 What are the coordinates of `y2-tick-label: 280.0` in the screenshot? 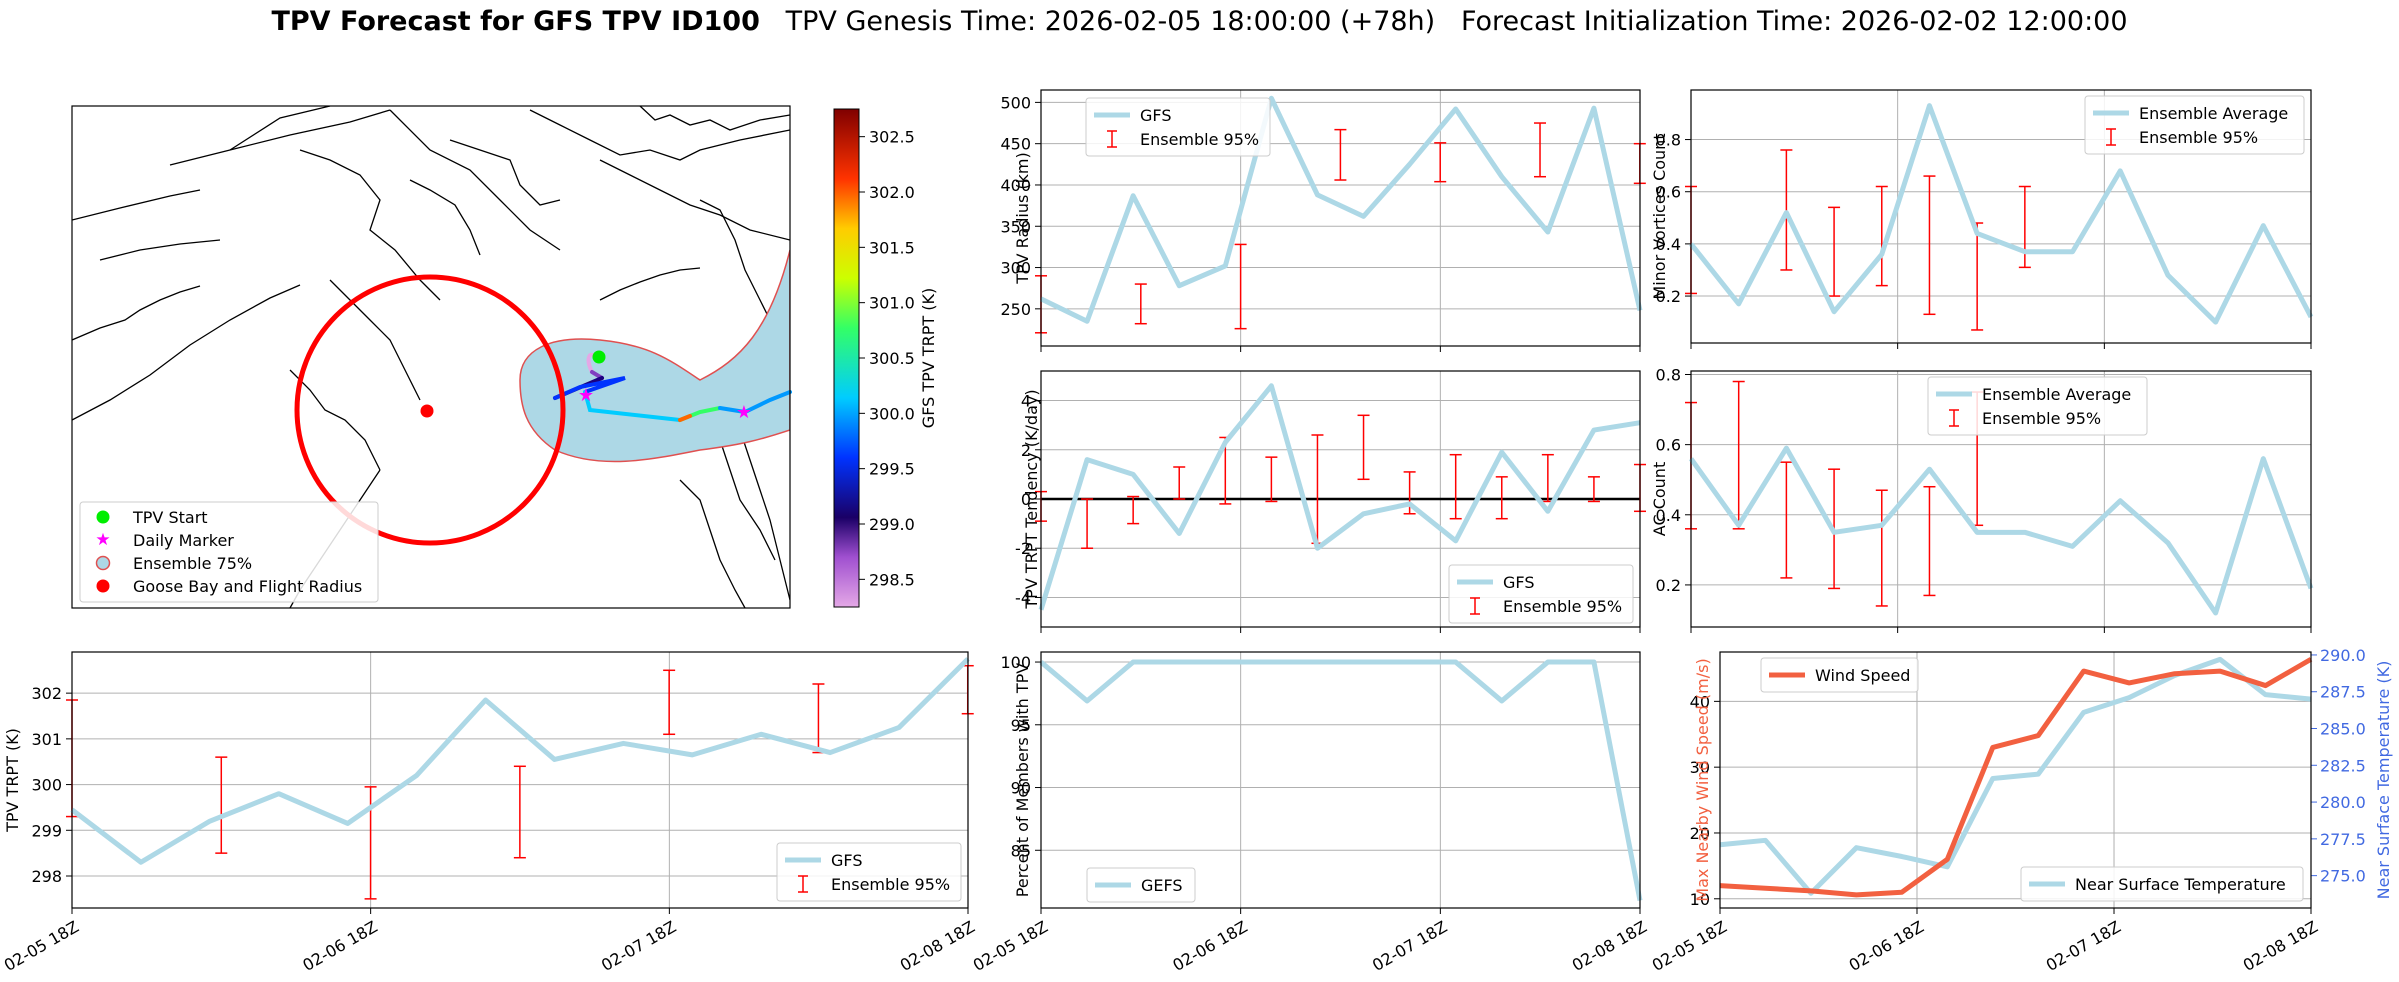 It's located at (2343, 802).